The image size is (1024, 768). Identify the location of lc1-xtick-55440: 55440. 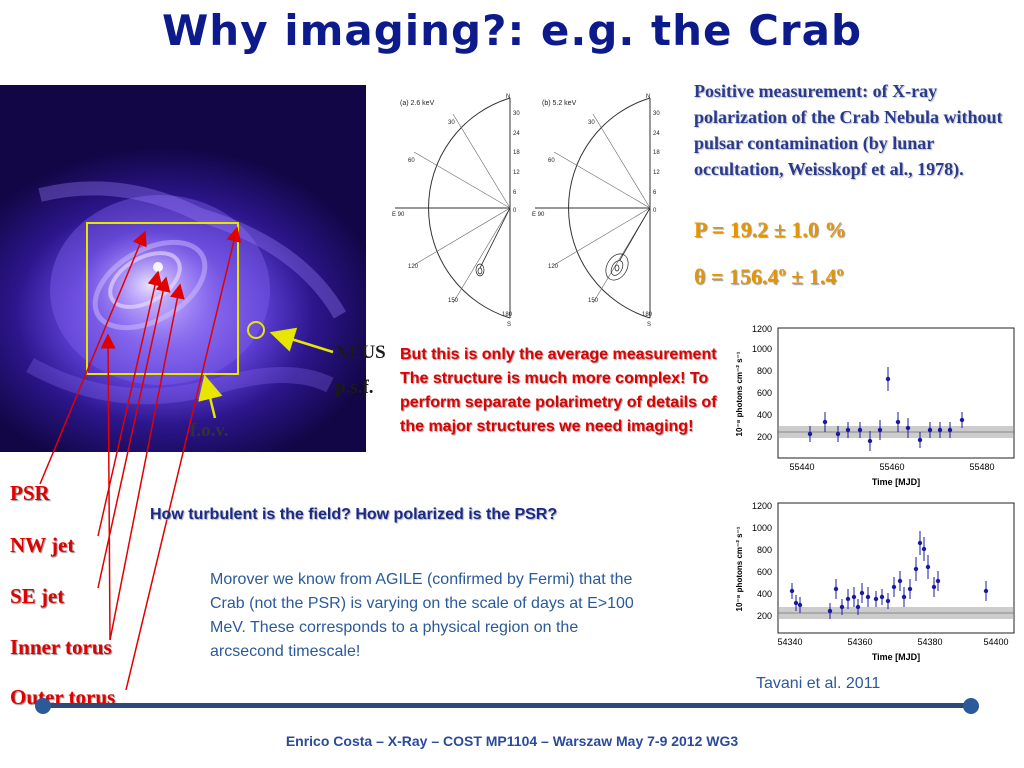
(801, 467).